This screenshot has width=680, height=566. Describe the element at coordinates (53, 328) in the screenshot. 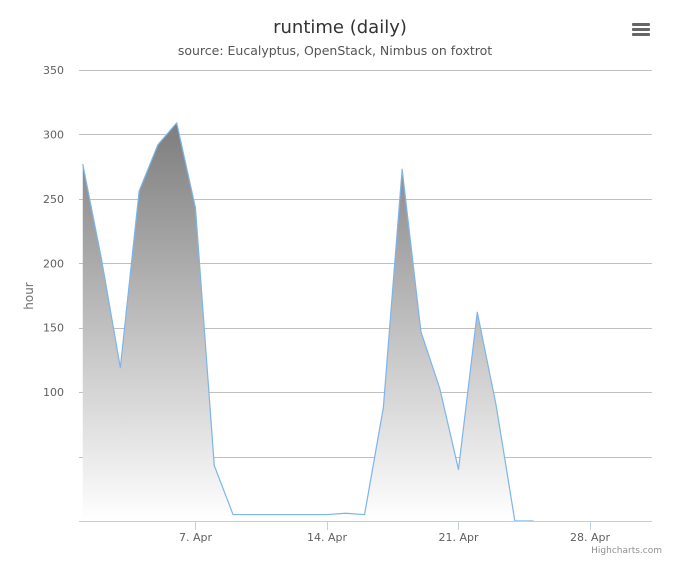

I see `y-tick-label: 150` at that location.